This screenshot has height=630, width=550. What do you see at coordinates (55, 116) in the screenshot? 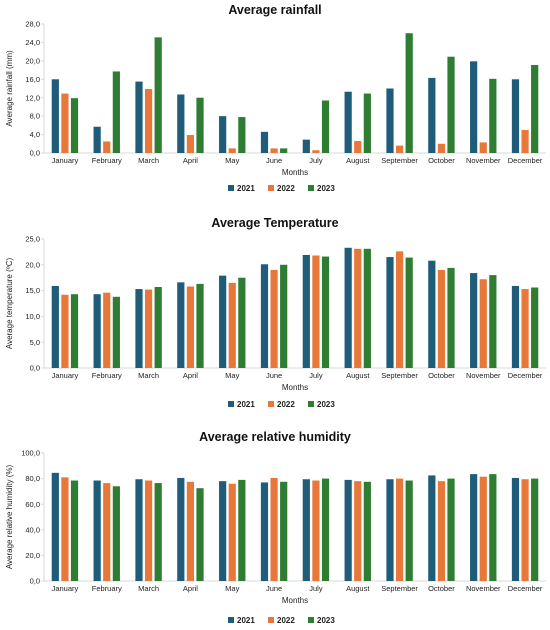
I see `bar-2021-january` at bounding box center [55, 116].